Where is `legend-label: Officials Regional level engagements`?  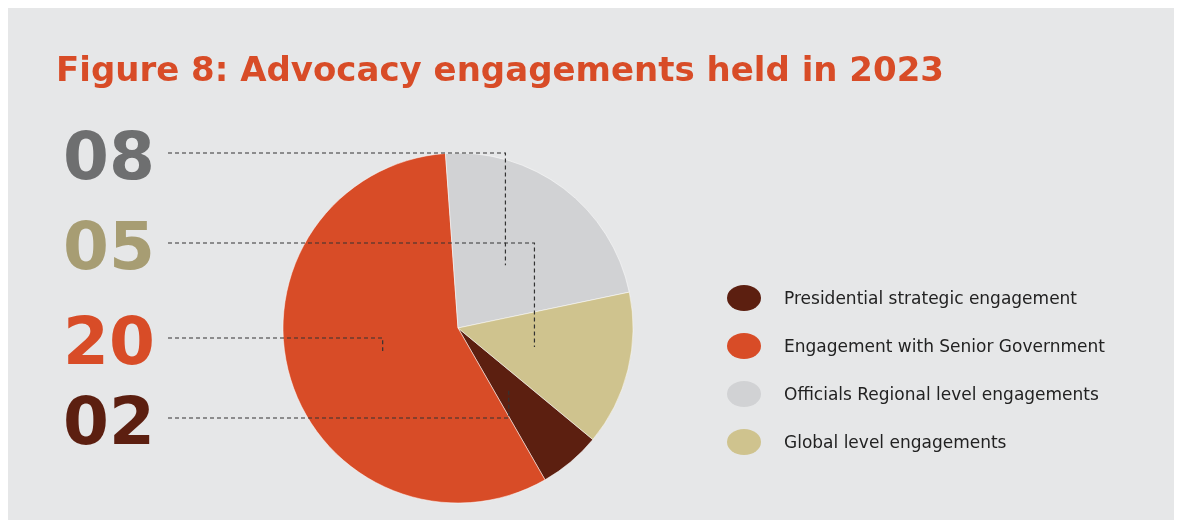 legend-label: Officials Regional level engagements is located at coordinates (942, 394).